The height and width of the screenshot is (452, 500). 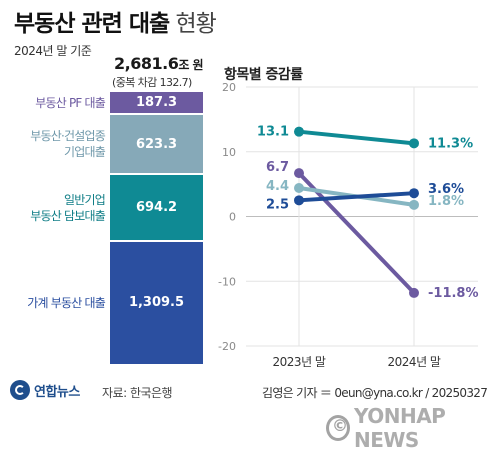 I want to click on bar-segment: 187.3, so click(x=156, y=103).